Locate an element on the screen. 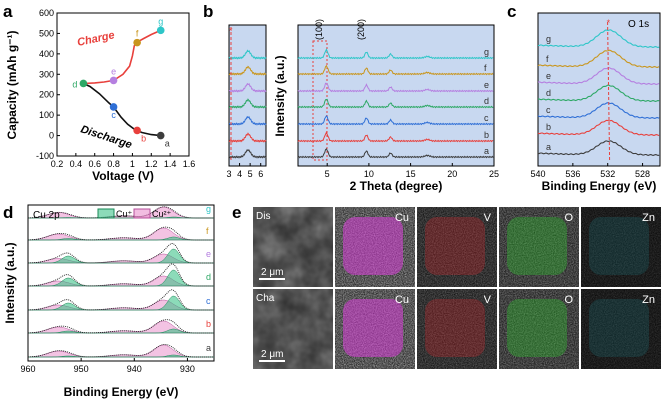 The height and width of the screenshot is (403, 664). panel-a-xlabel: Voltage (V) is located at coordinates (123, 176).